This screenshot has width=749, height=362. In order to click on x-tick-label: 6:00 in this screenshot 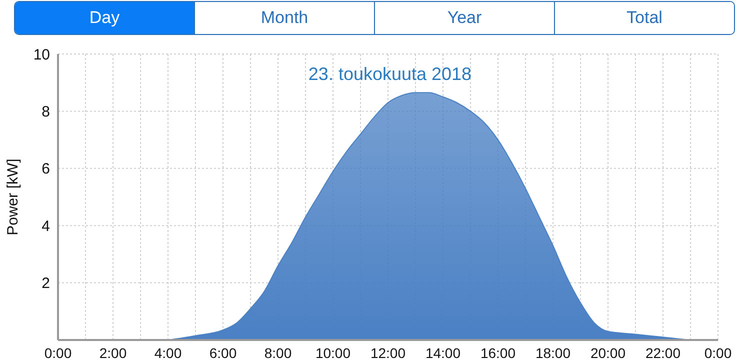, I will do `click(223, 352)`.